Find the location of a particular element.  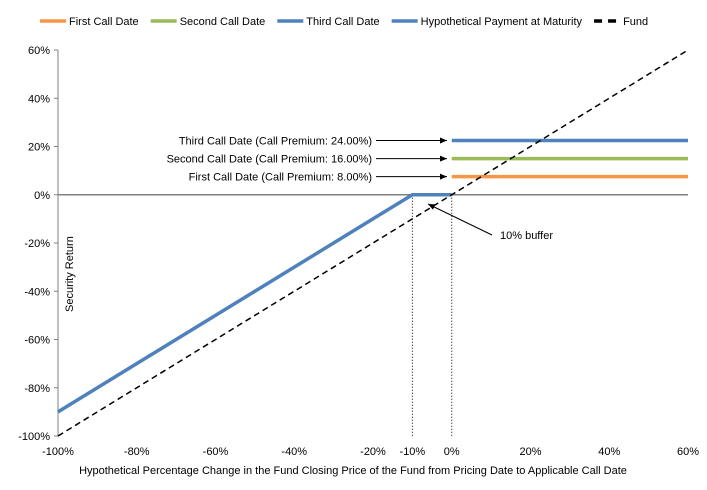

x-tick-label: -40% is located at coordinates (294, 452).